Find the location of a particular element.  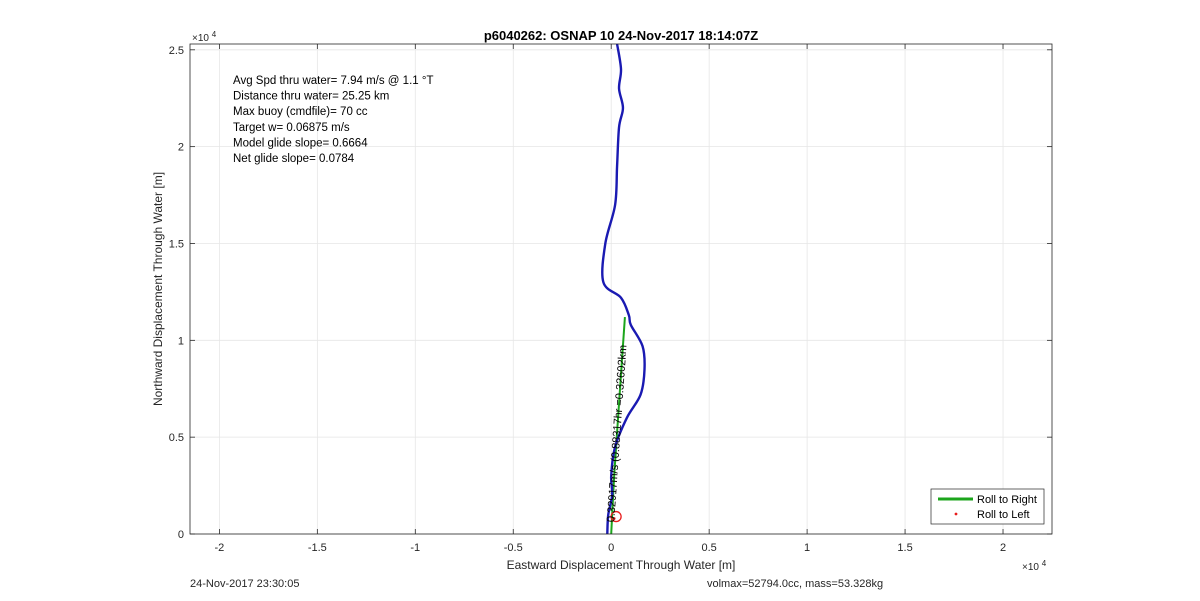

x-tick-label: -1 is located at coordinates (415, 548).